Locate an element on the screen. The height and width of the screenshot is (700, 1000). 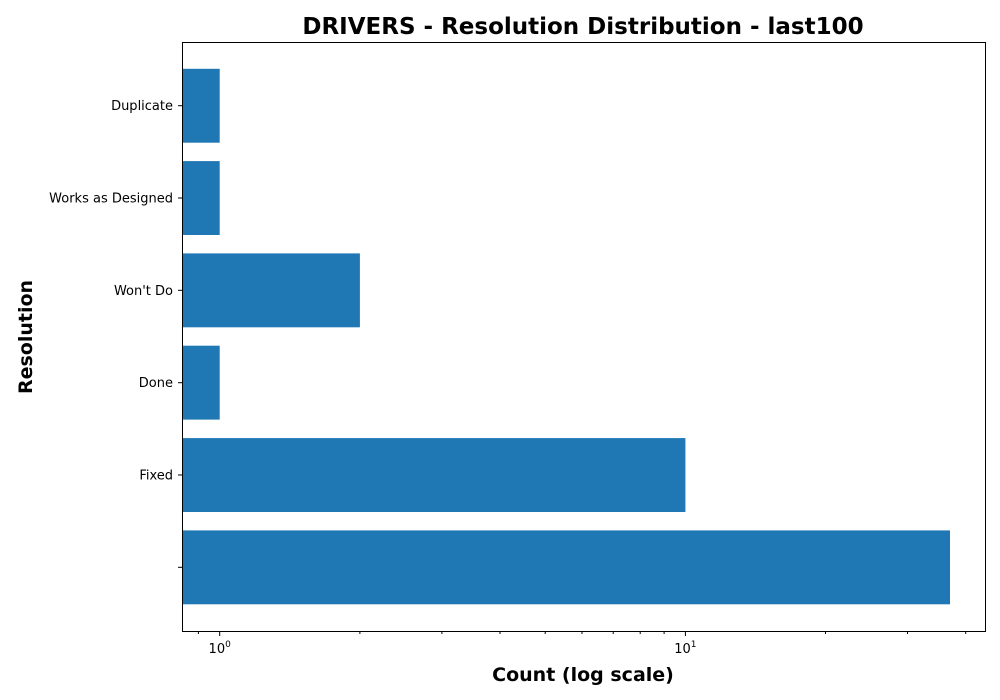
y-tick-label: Works as Designed is located at coordinates (111, 199).